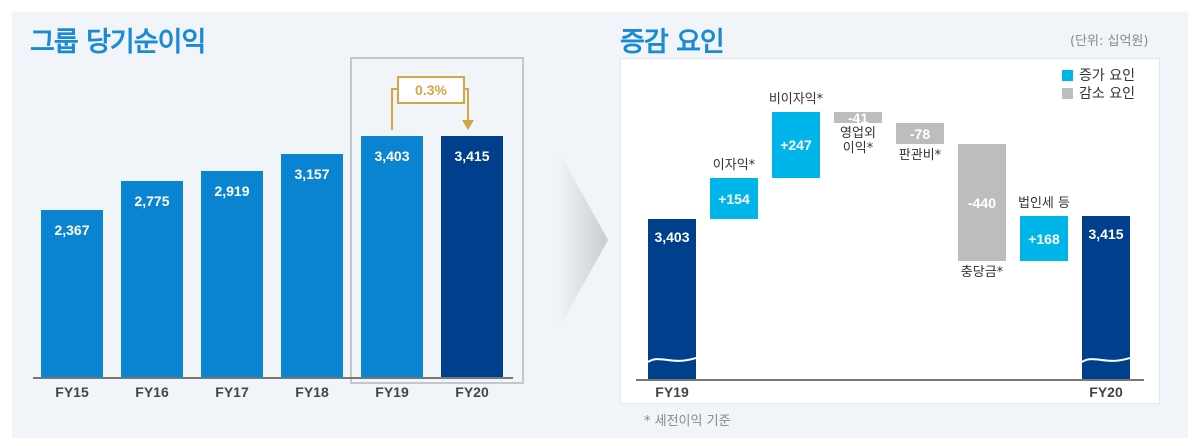  Describe the element at coordinates (1107, 94) in the screenshot. I see `legend-label: 감소 요인` at that location.